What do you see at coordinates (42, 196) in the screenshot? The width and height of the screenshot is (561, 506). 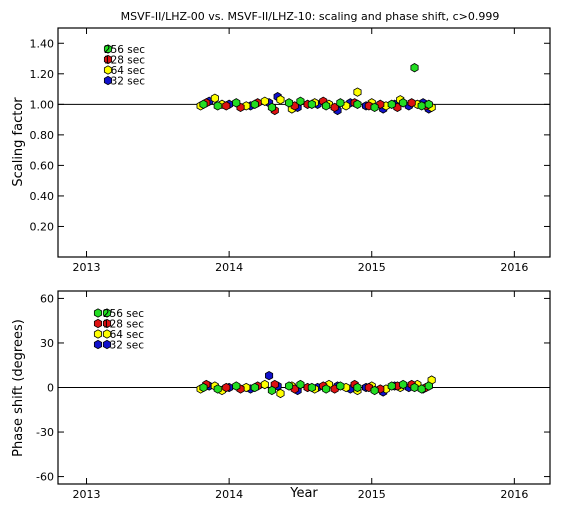 I see `y-tick-label: 0.40` at bounding box center [42, 196].